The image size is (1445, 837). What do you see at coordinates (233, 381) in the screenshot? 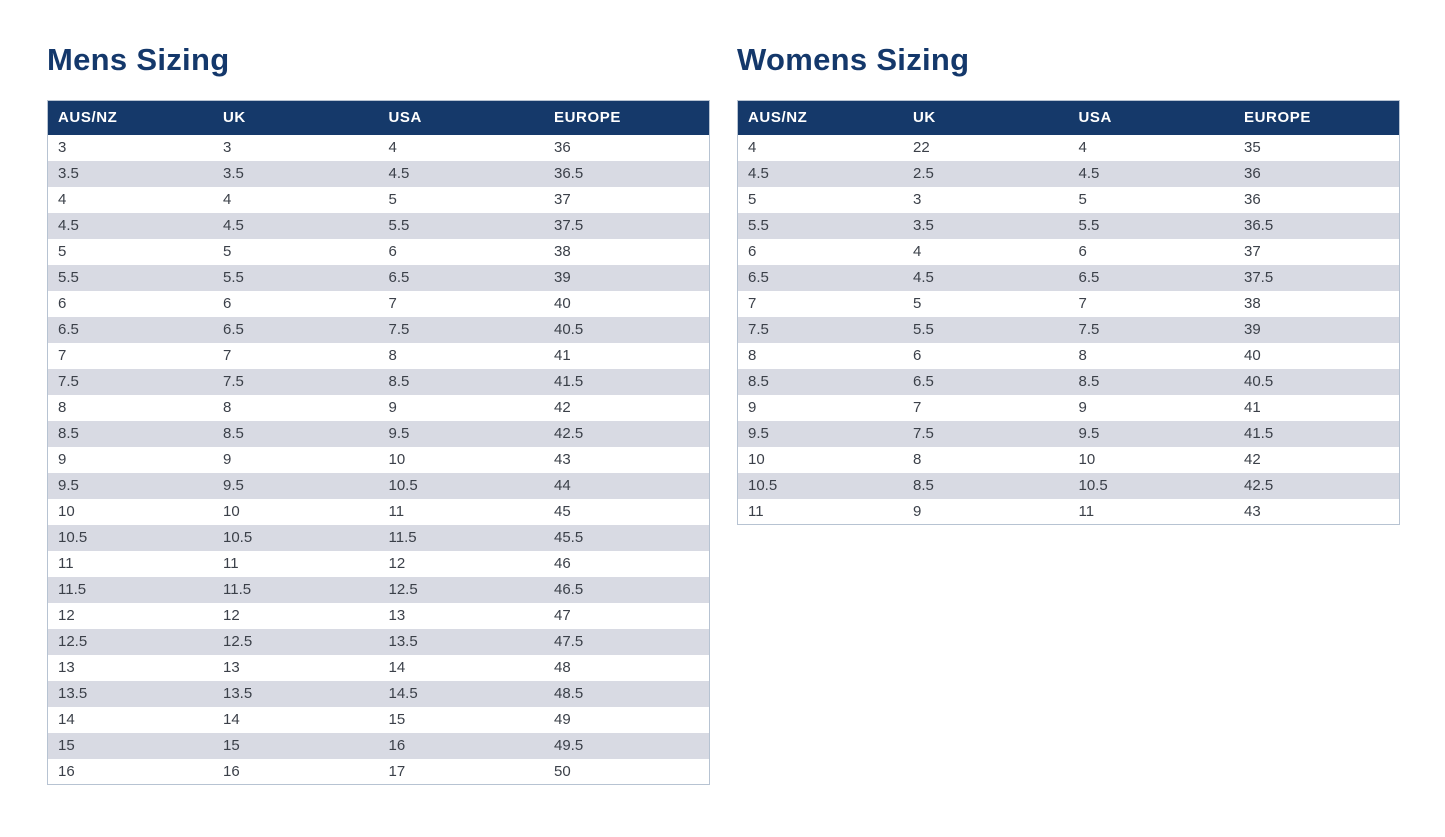
I see `table-cell: 7.5` at bounding box center [233, 381].